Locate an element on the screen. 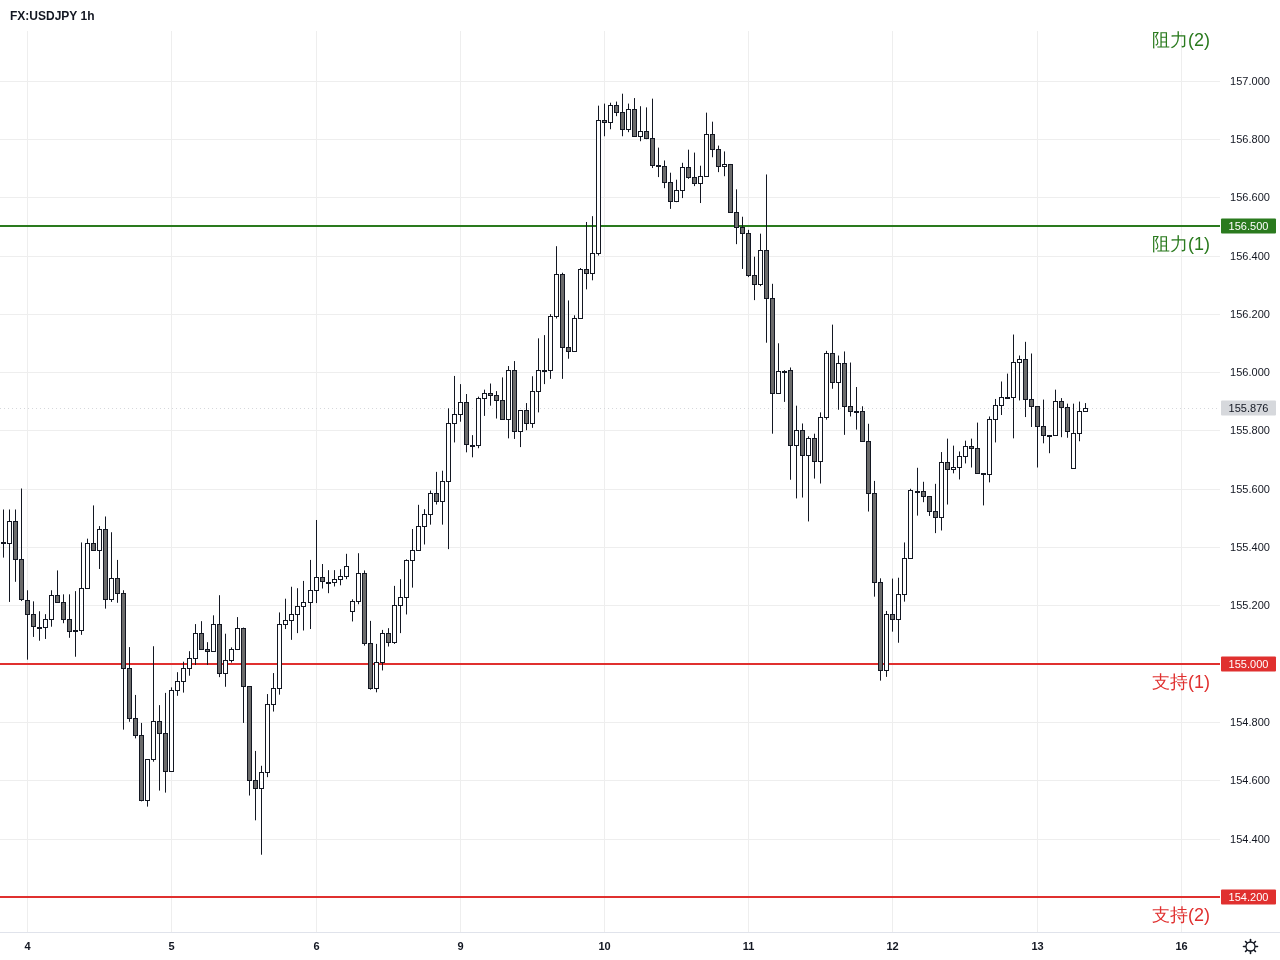  ref-line-label: 阻力(1) is located at coordinates (1181, 244).